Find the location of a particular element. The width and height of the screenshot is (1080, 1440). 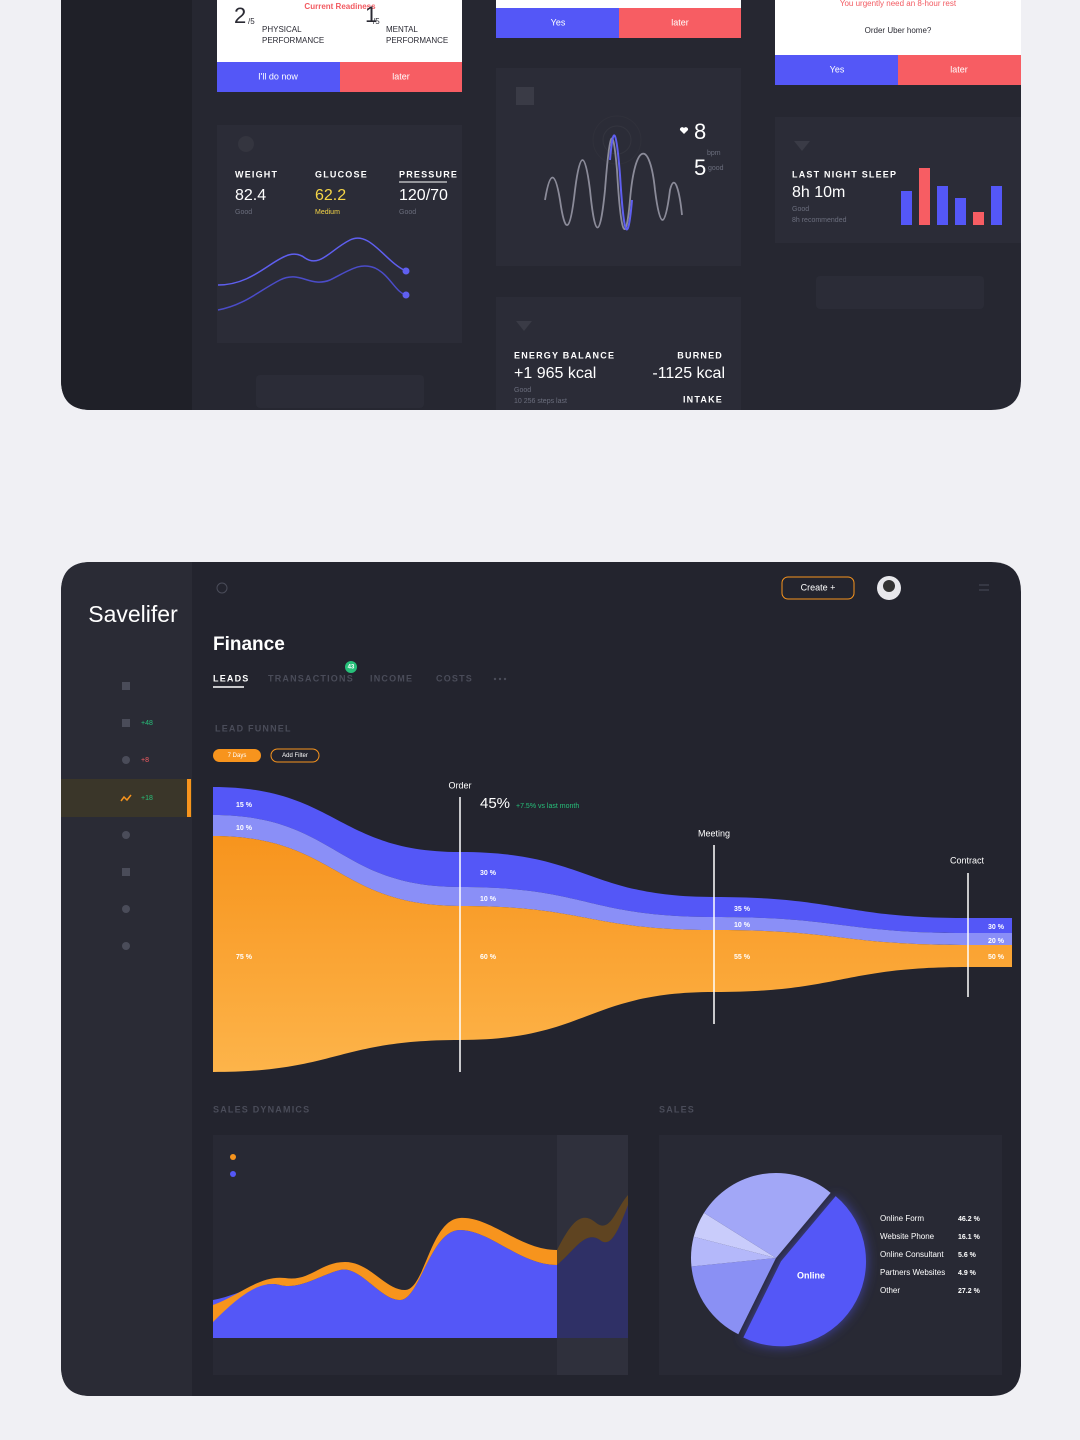

nav-badge: +48 is located at coordinates (147, 723).